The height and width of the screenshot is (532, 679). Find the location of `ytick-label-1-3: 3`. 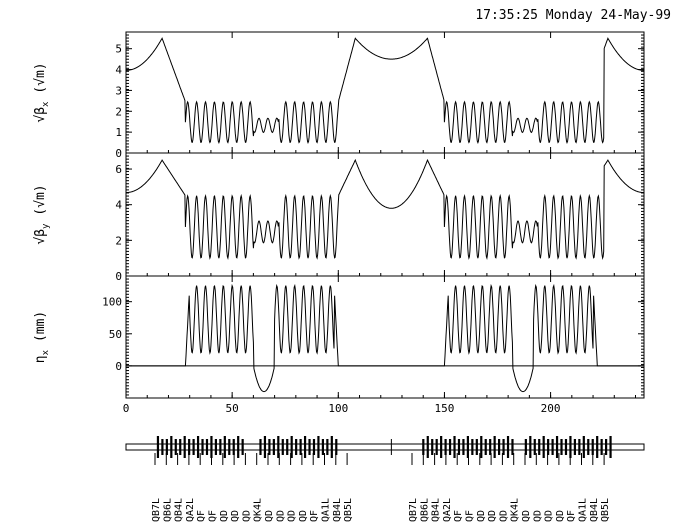

ytick-label-1-3: 3 is located at coordinates (118, 90).